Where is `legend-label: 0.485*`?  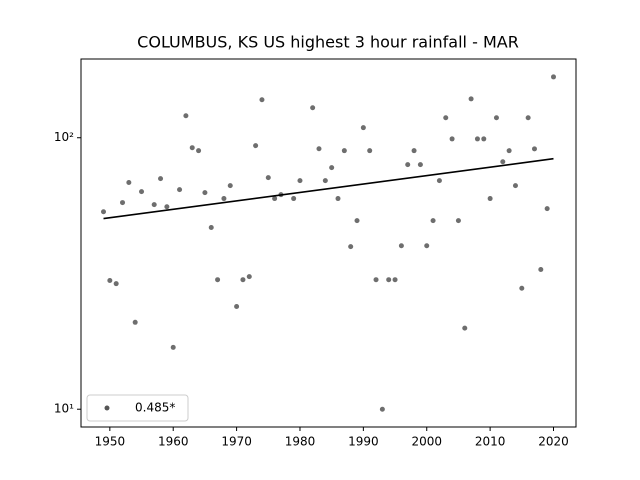
legend-label: 0.485* is located at coordinates (155, 408).